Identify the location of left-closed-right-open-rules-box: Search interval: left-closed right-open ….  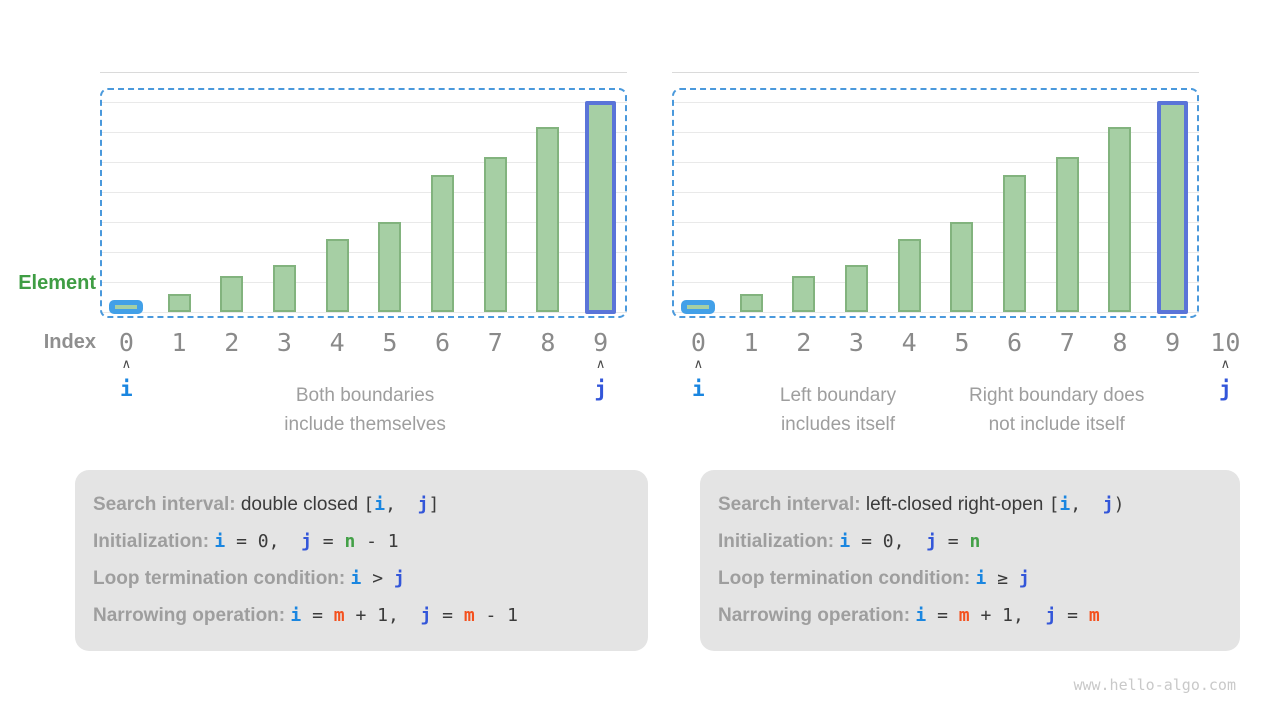
(970, 560).